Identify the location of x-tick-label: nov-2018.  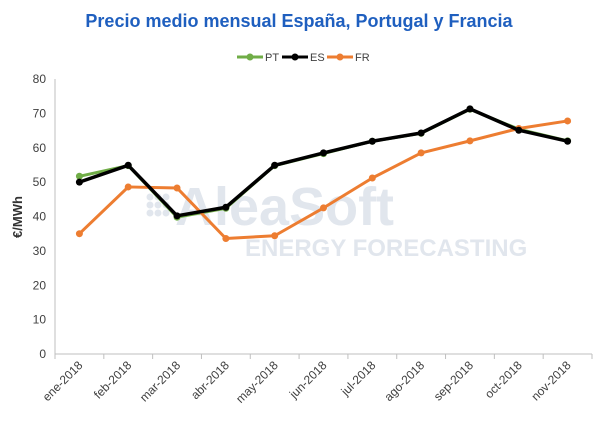
(551, 381).